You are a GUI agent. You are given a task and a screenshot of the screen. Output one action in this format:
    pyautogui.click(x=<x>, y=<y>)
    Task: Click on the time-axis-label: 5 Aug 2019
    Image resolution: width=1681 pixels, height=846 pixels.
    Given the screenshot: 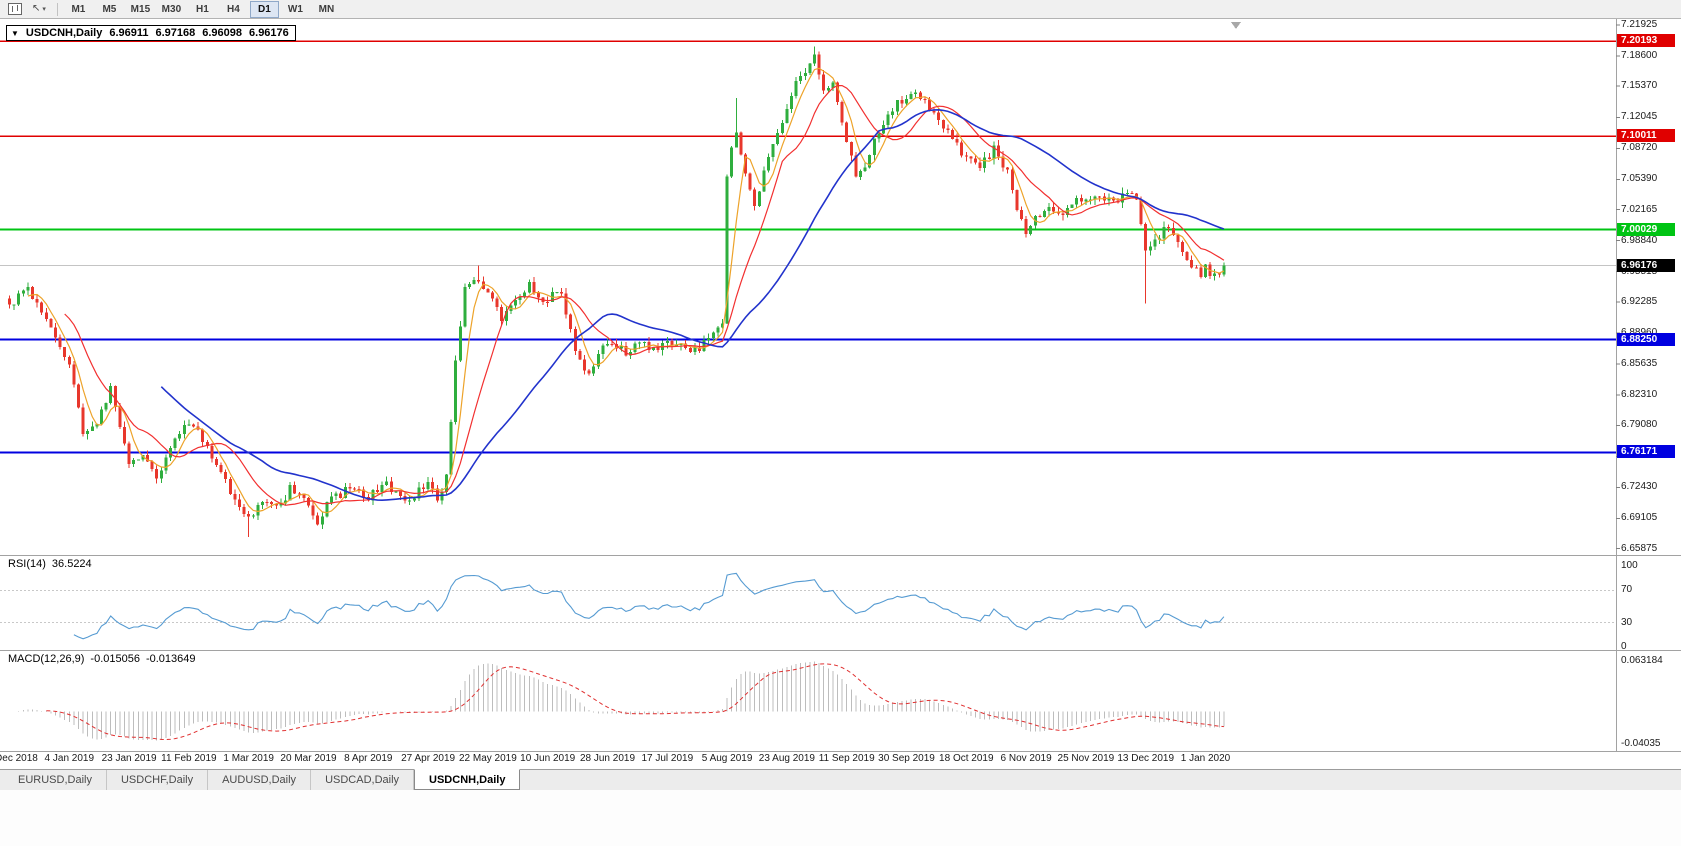 What is the action you would take?
    pyautogui.click(x=727, y=758)
    